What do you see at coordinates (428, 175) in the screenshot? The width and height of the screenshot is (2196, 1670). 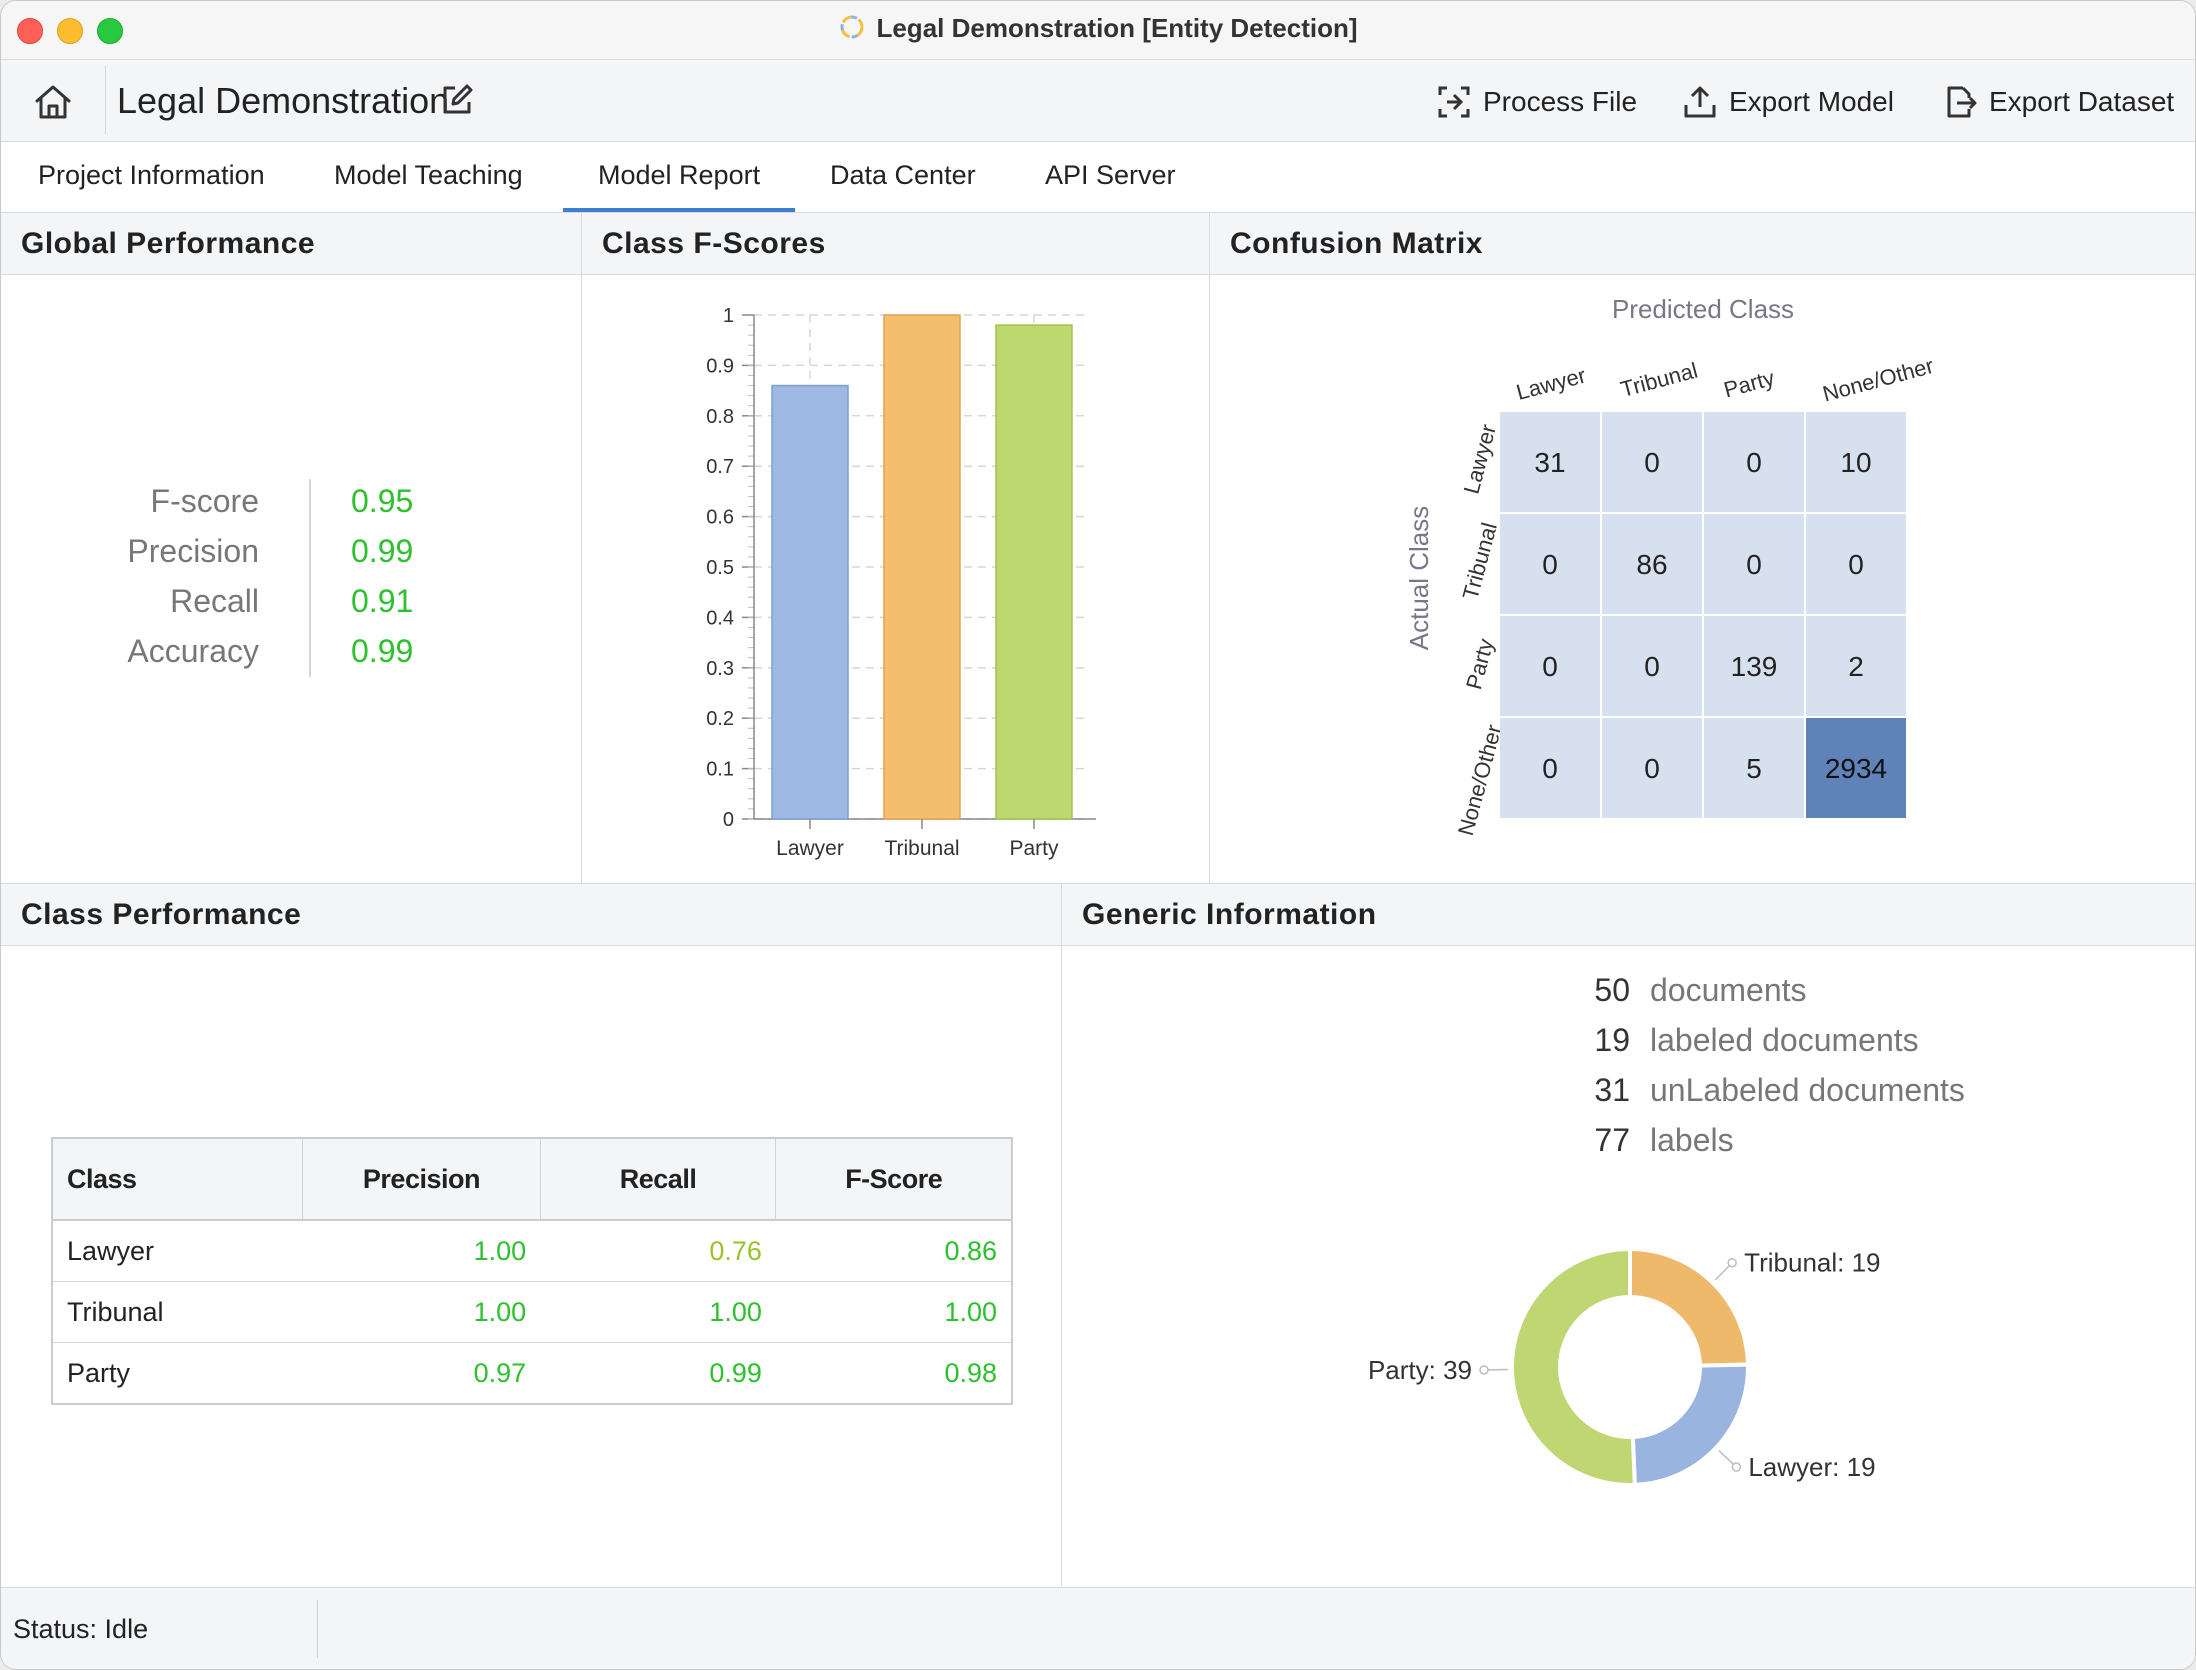 I see `tab-model-teaching: Model Teaching` at bounding box center [428, 175].